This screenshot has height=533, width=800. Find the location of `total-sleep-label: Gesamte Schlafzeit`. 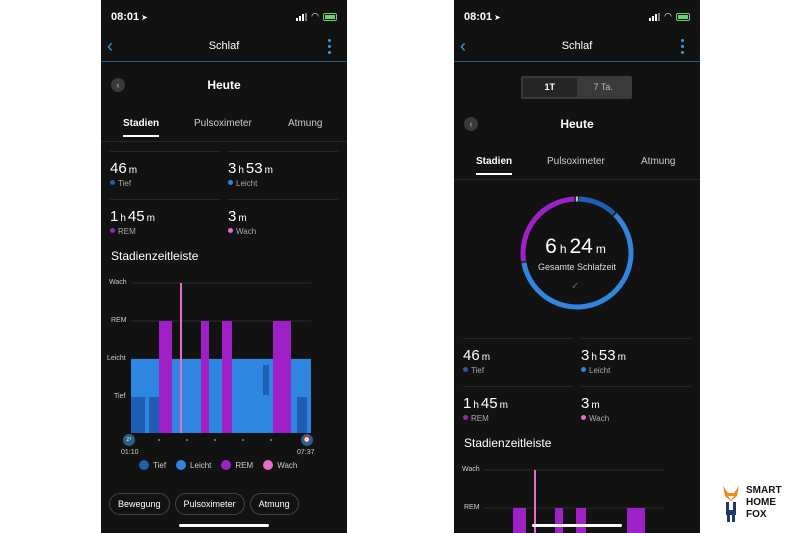

total-sleep-label: Gesamte Schlafzeit is located at coordinates (577, 267).